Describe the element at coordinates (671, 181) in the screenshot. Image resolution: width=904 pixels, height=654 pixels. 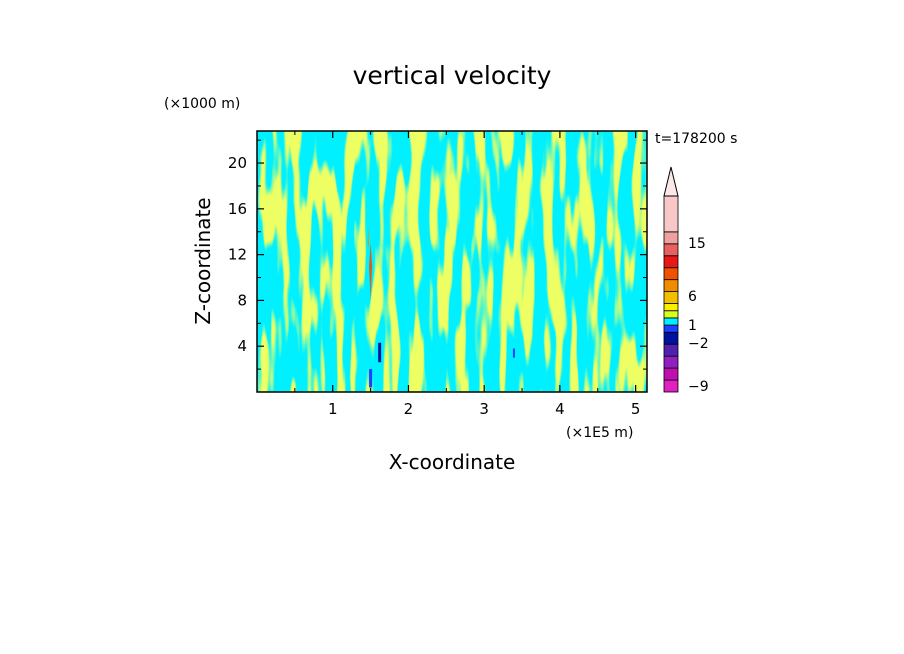
I see `colorbar-arrow` at that location.